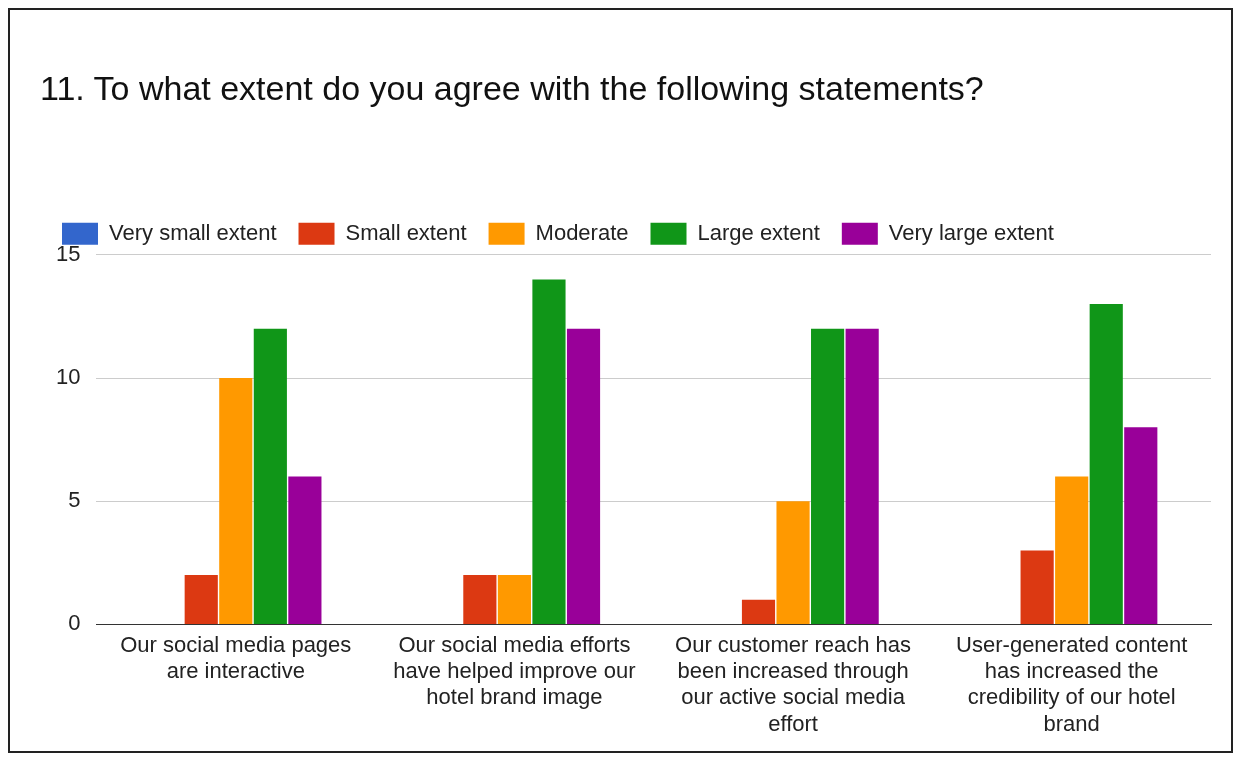  Describe the element at coordinates (1072, 683) in the screenshot. I see `x-tick-label: User-generated content has increased the credibility of our hotel brand` at that location.